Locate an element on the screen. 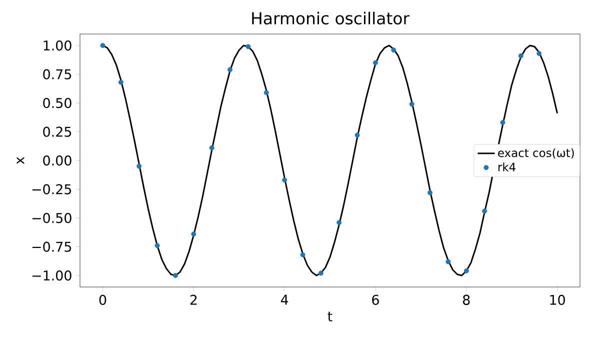  legend-label: rk4 is located at coordinates (507, 167).